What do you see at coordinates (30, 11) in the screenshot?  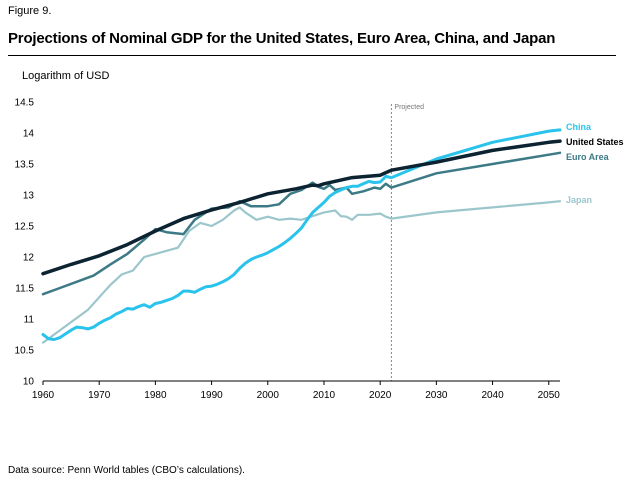 I see `figure-label: Figure 9.` at bounding box center [30, 11].